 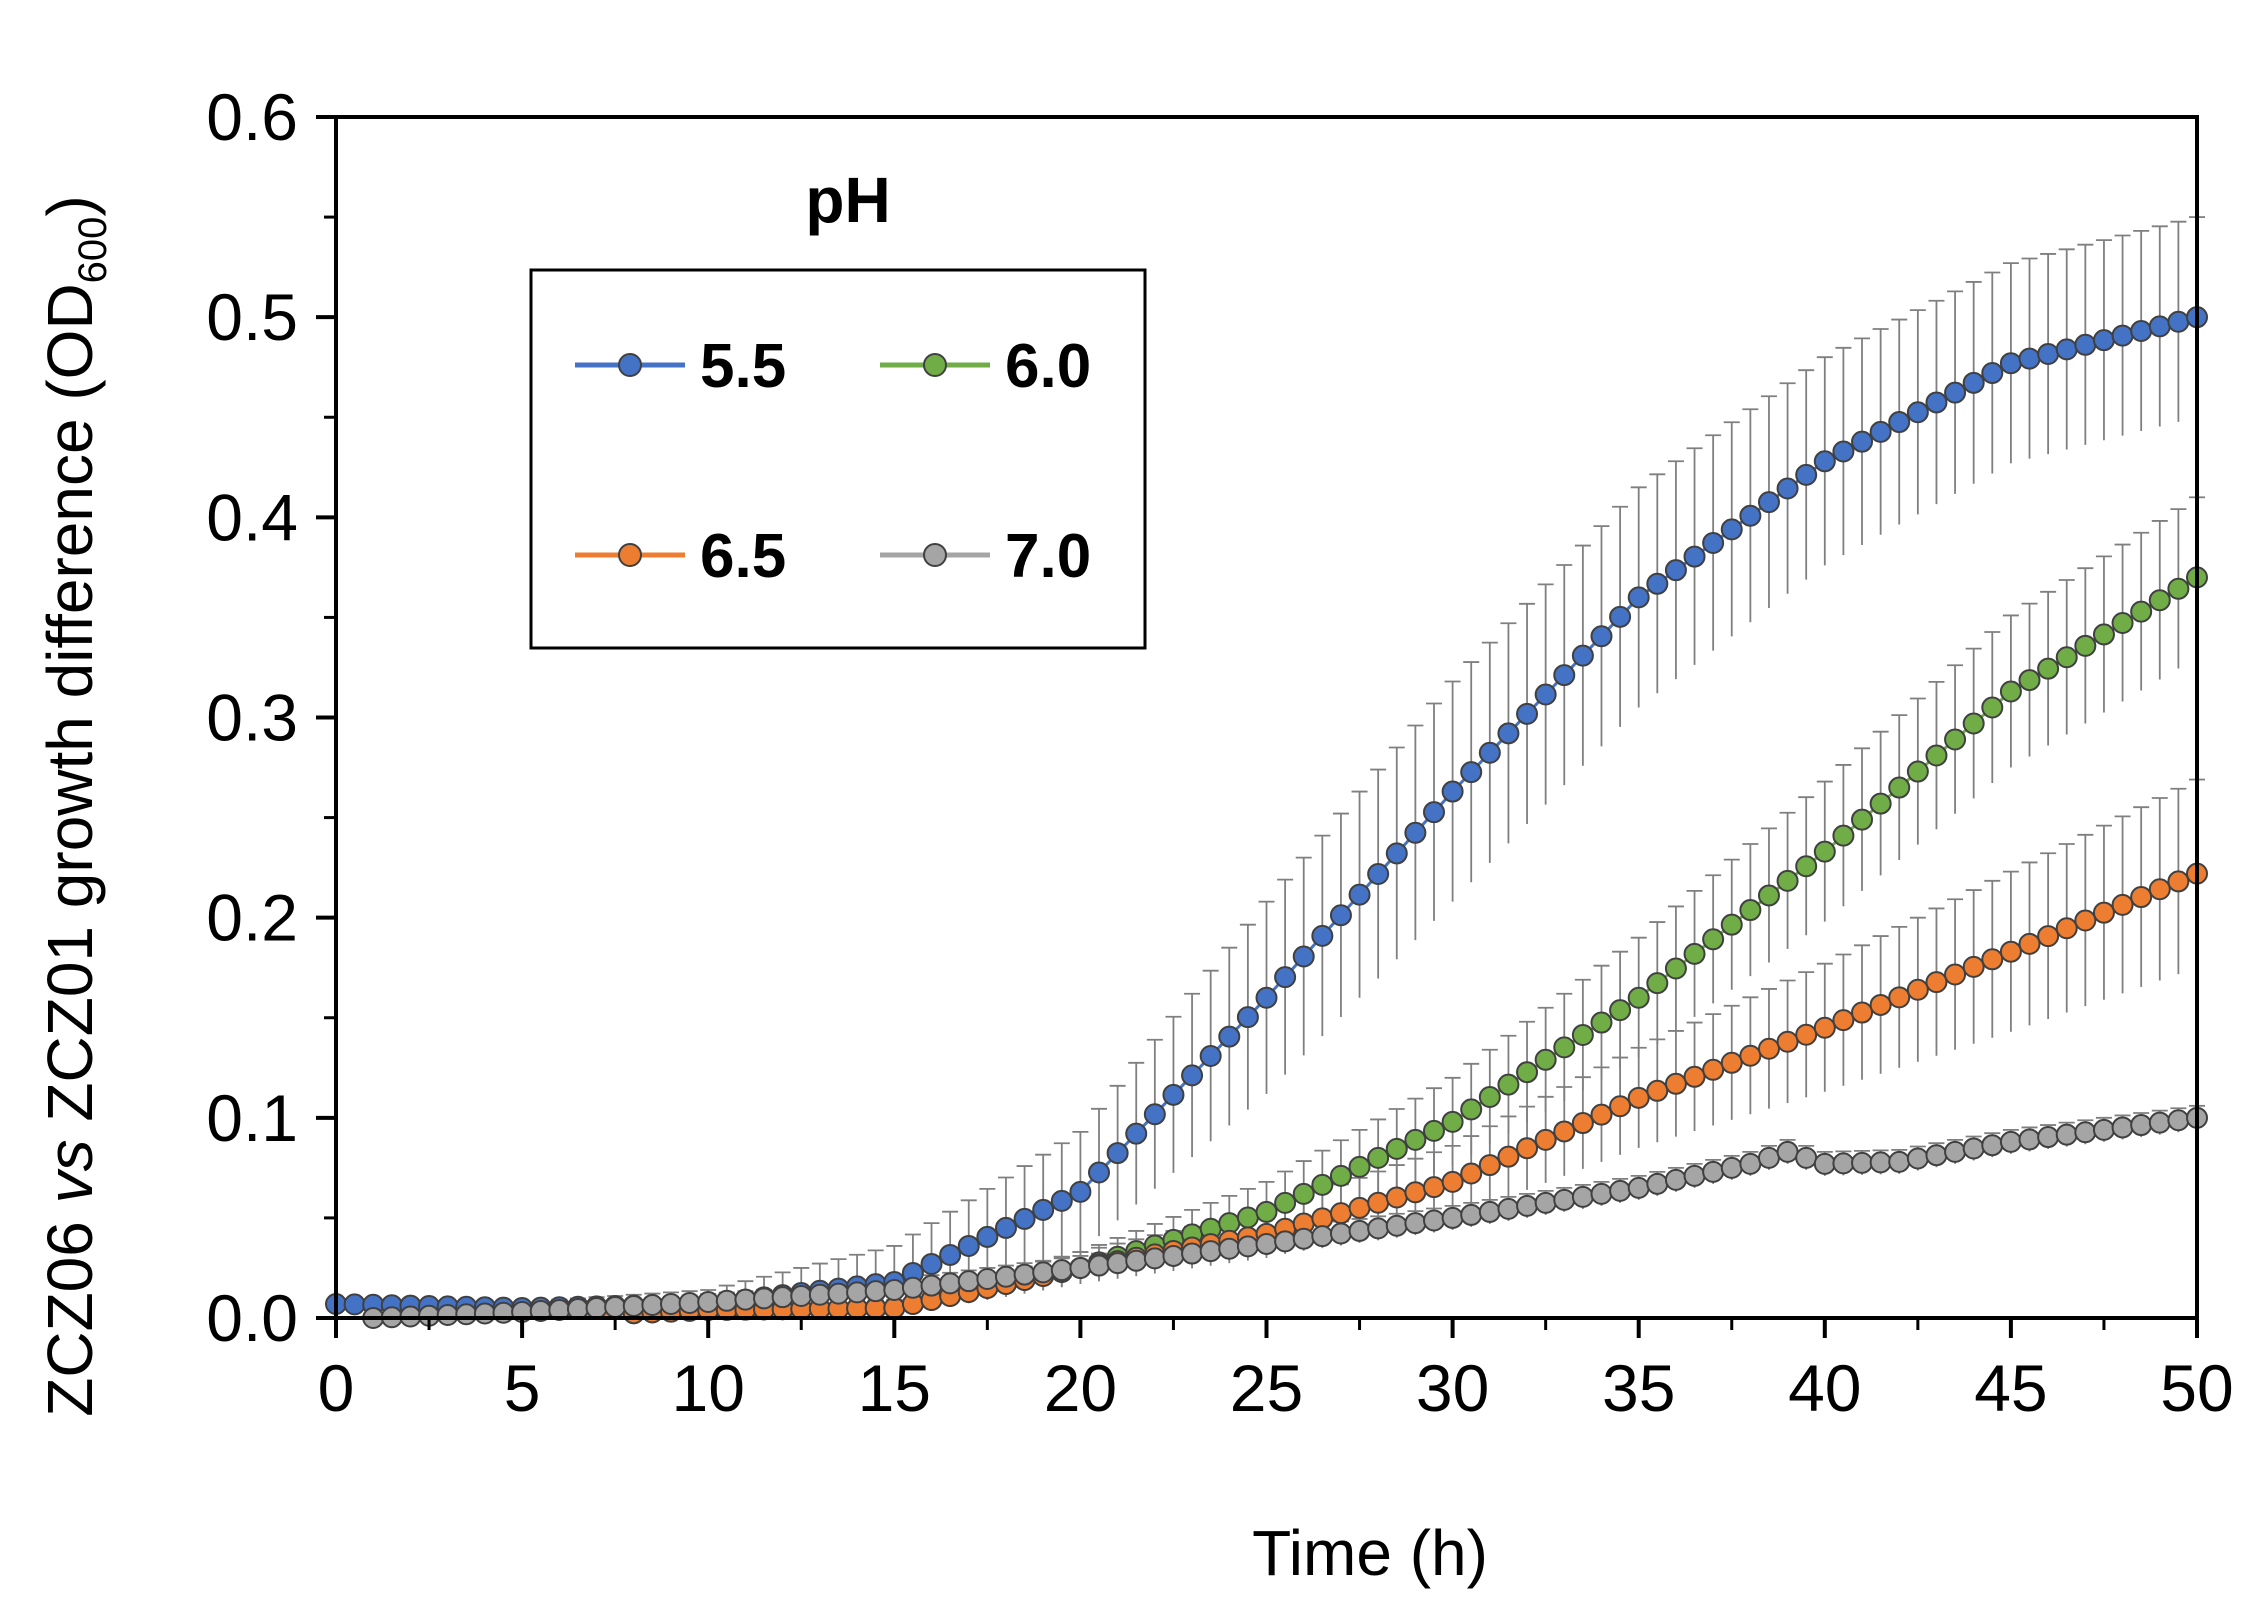 What do you see at coordinates (1638, 1388) in the screenshot?
I see `x-tick-label: 35` at bounding box center [1638, 1388].